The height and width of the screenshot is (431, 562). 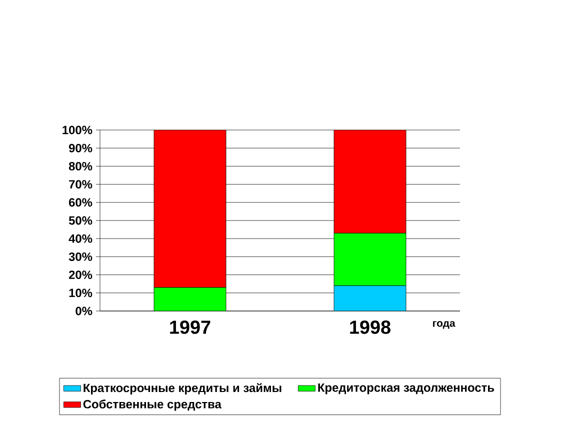 I want to click on legend-label: Краткосрочные кредиты и займы, so click(x=183, y=389).